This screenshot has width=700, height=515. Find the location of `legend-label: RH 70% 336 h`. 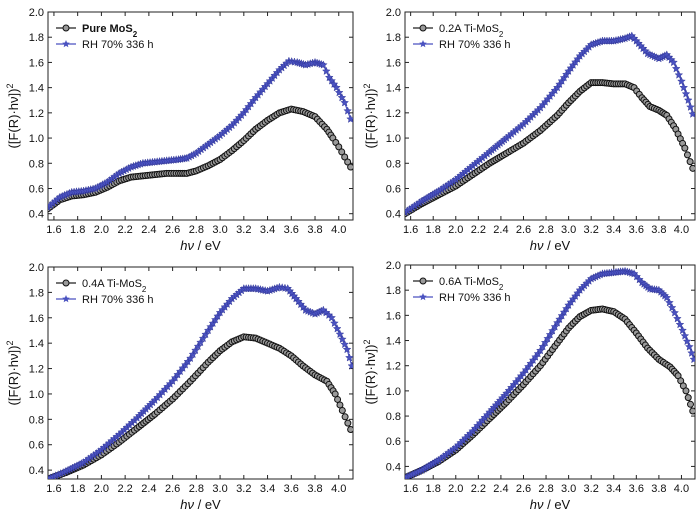

legend-label: RH 70% 336 h is located at coordinates (475, 298).